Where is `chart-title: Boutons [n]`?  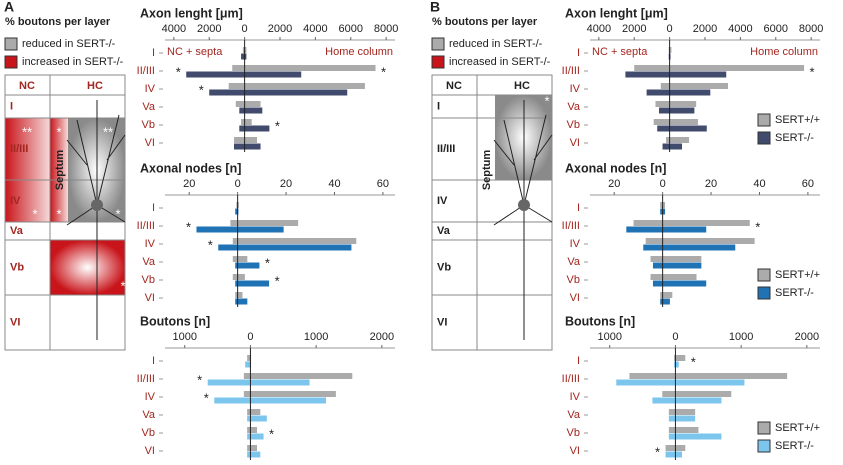
chart-title: Boutons [n] is located at coordinates (175, 321).